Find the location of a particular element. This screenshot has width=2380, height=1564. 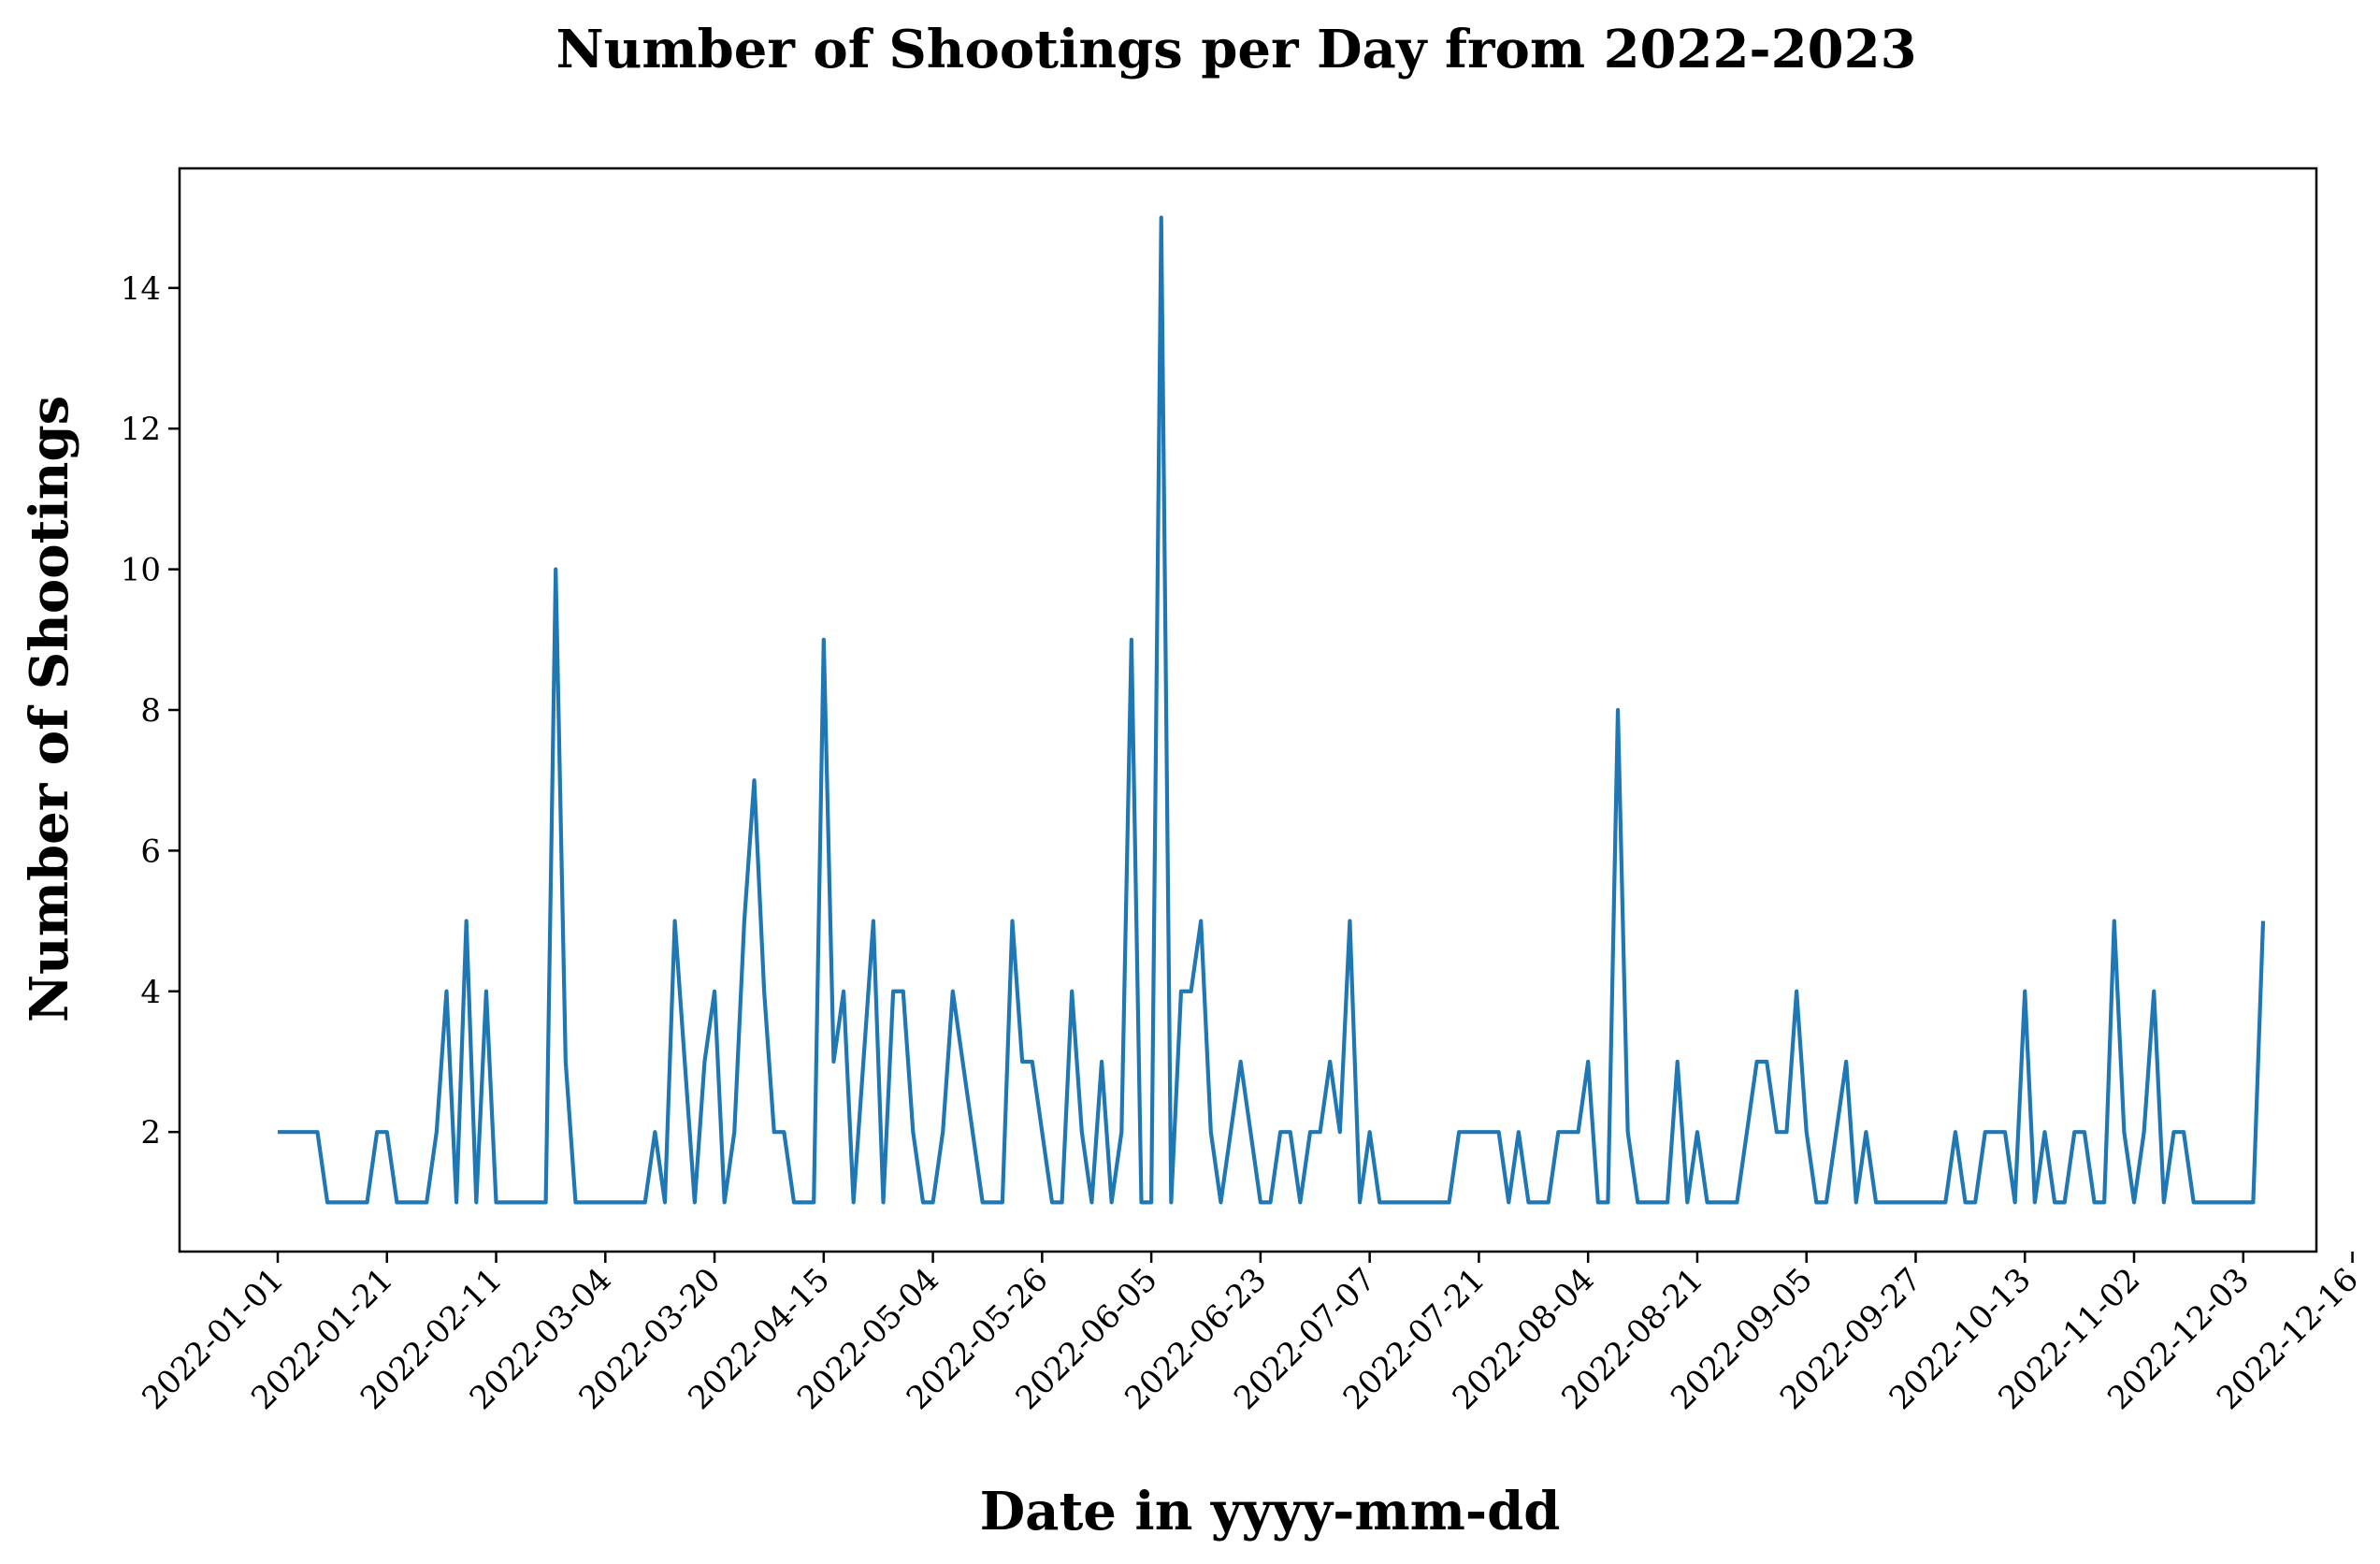

y-tick-label: 10 is located at coordinates (141, 571).